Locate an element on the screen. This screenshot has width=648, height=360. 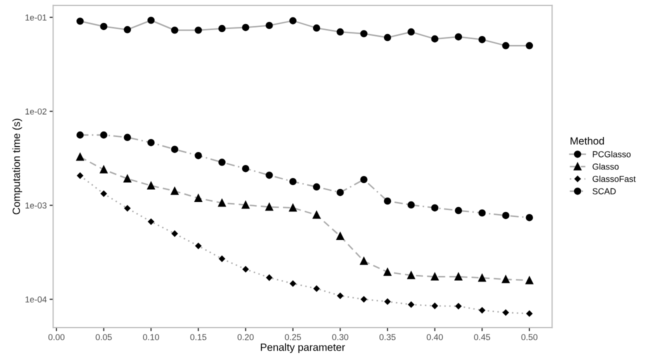
legend-label: GlassoFast is located at coordinates (614, 179).